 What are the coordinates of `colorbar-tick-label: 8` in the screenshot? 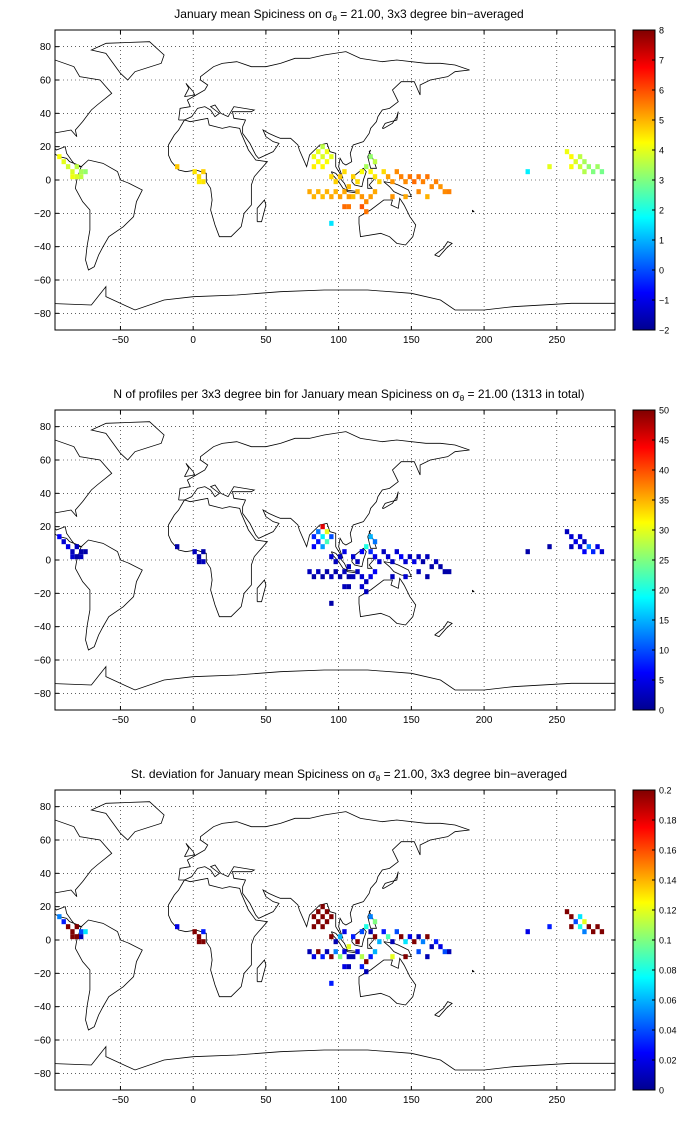 It's located at (661, 31).